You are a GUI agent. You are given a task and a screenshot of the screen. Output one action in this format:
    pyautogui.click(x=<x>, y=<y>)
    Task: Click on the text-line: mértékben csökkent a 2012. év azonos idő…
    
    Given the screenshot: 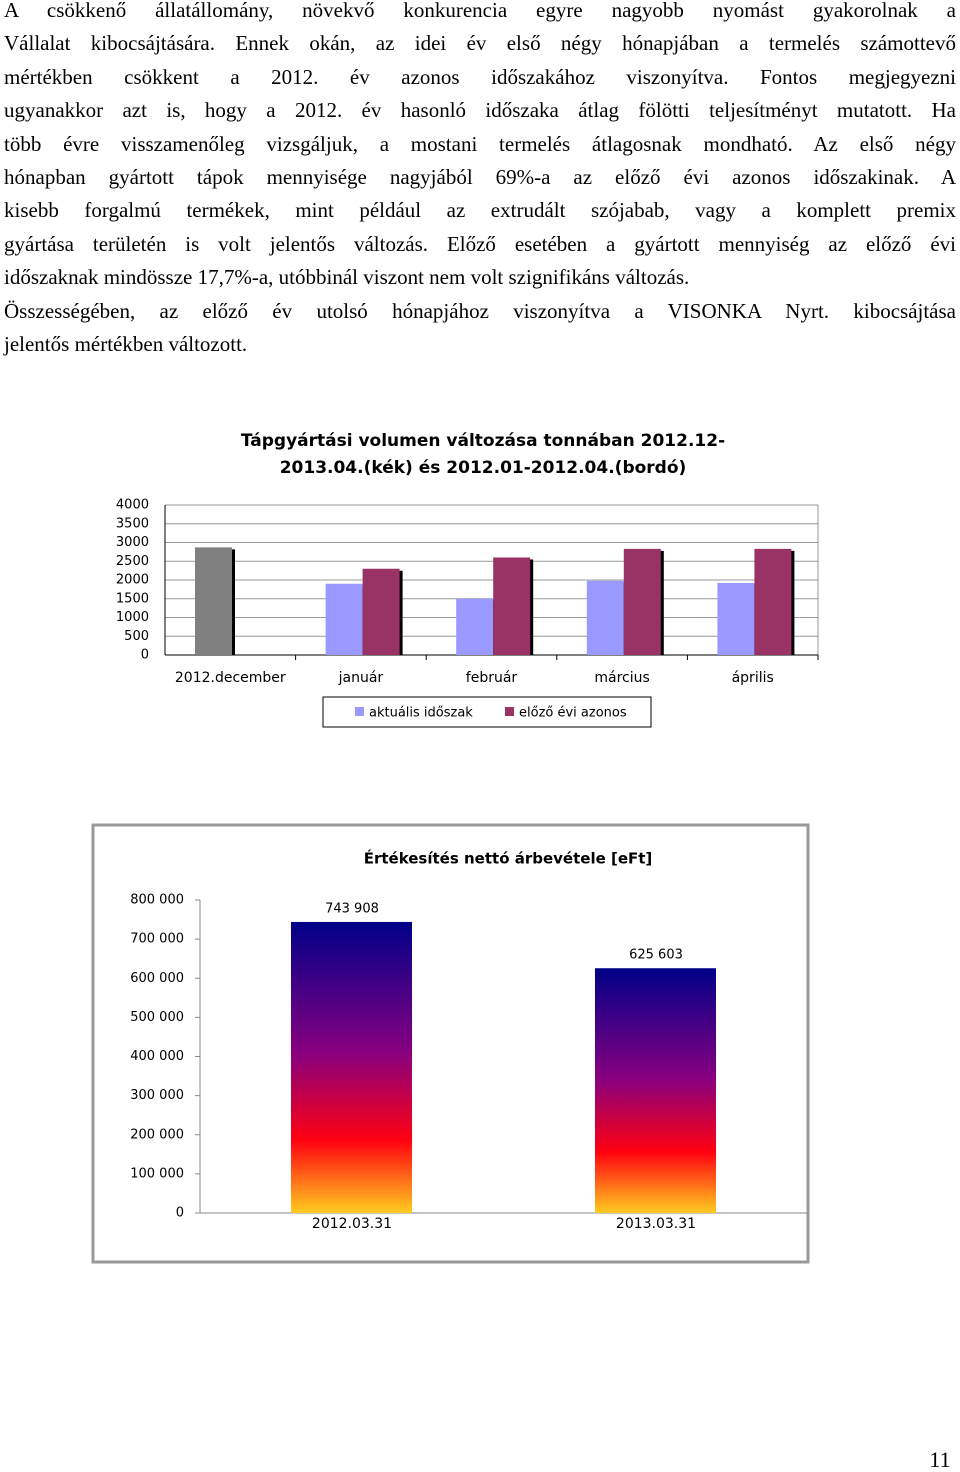 What is the action you would take?
    pyautogui.click(x=480, y=76)
    